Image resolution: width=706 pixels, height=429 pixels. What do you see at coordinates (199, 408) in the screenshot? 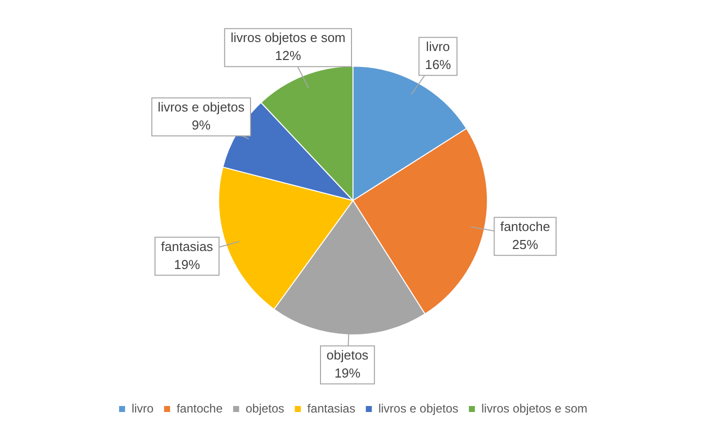
I see `legend-label: fantoche` at bounding box center [199, 408].